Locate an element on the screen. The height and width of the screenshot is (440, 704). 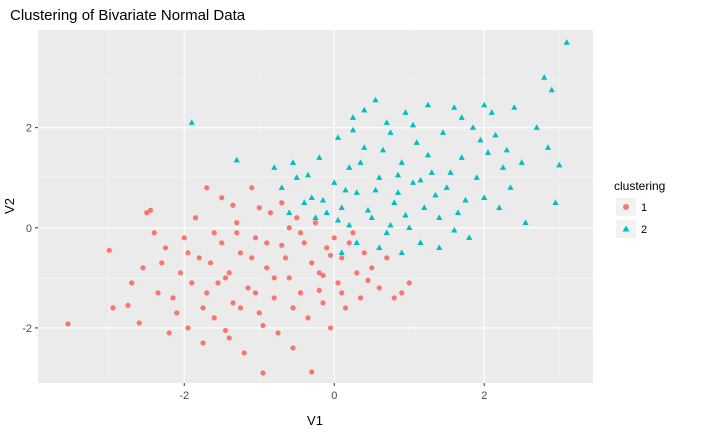
legend-key-circle-icon is located at coordinates (626, 207).